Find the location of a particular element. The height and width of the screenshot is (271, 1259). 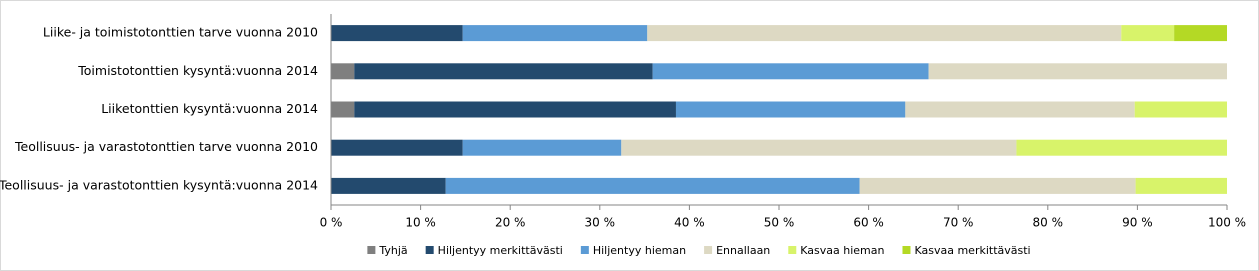

y-tick-label: Toimistotonttien kysyntä:vuonna 2014 is located at coordinates (197, 70).